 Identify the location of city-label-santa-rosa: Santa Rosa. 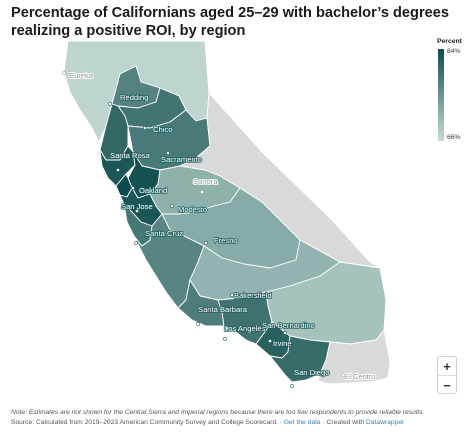
(130, 155).